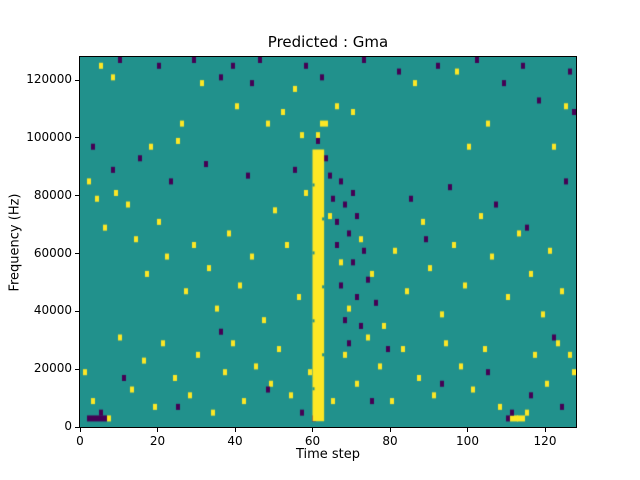  I want to click on x-tick-label: 60, so click(312, 441).